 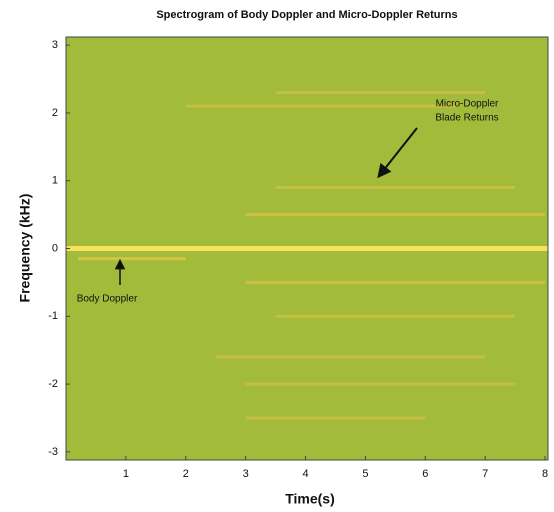 What do you see at coordinates (25, 248) in the screenshot?
I see `y-axis-label: Frequency (kHz)` at bounding box center [25, 248].